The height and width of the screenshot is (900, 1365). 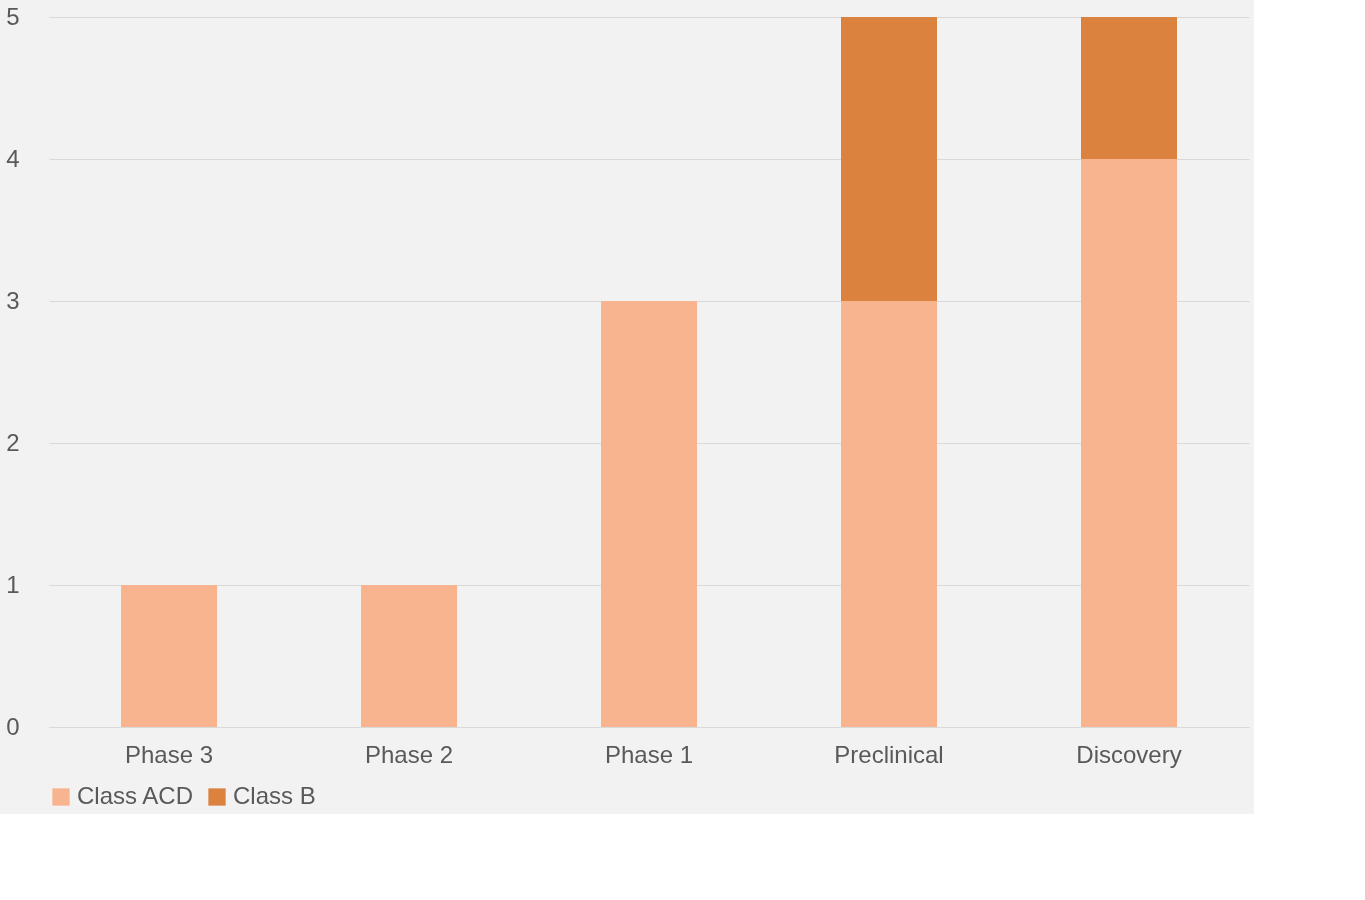 What do you see at coordinates (13, 300) in the screenshot?
I see `y-tick-label: 3` at bounding box center [13, 300].